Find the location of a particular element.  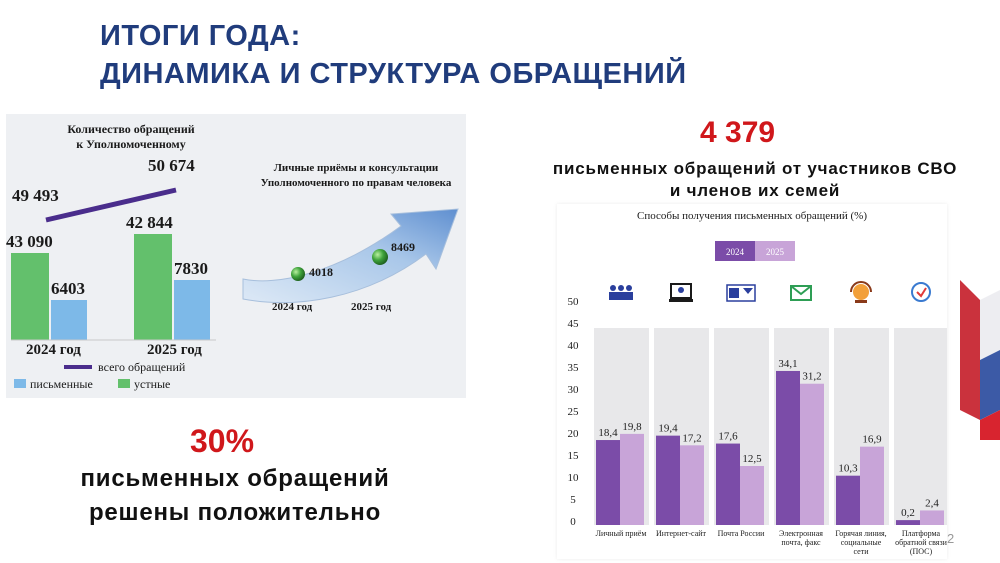

people-meeting-icon is located at coordinates (621, 292).